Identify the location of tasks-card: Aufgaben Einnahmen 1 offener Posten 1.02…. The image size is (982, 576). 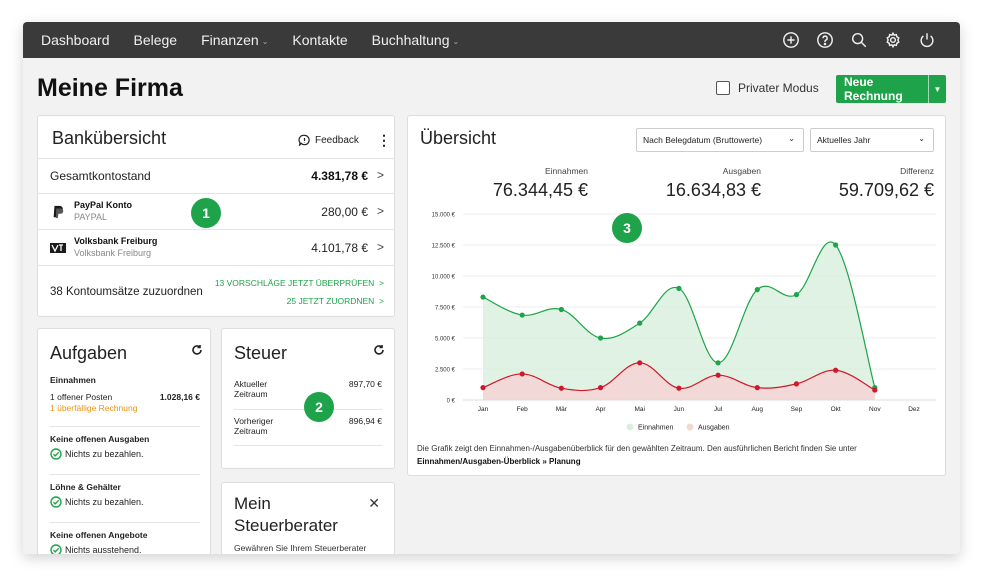
(124, 441).